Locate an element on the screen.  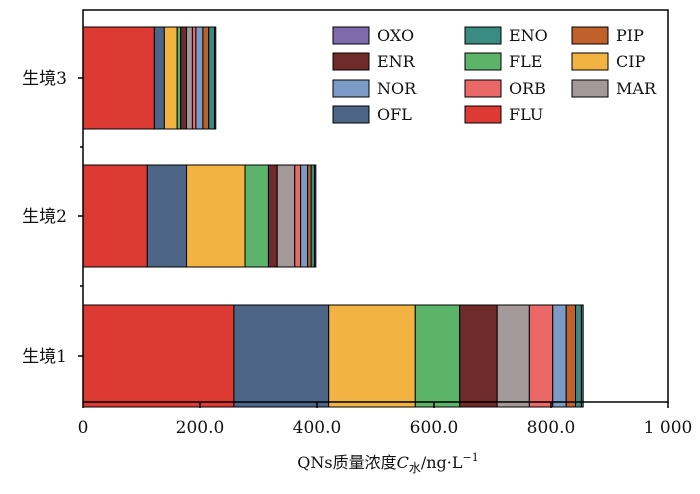
bar-enr-cat2 is located at coordinates (272, 216).